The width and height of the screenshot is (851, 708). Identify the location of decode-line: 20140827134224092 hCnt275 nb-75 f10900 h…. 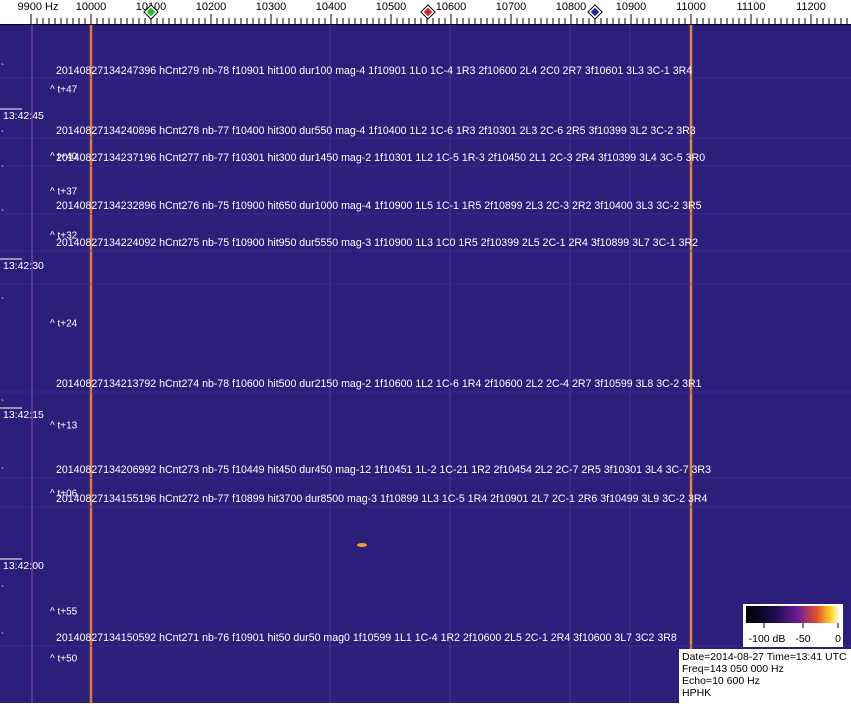
(377, 243).